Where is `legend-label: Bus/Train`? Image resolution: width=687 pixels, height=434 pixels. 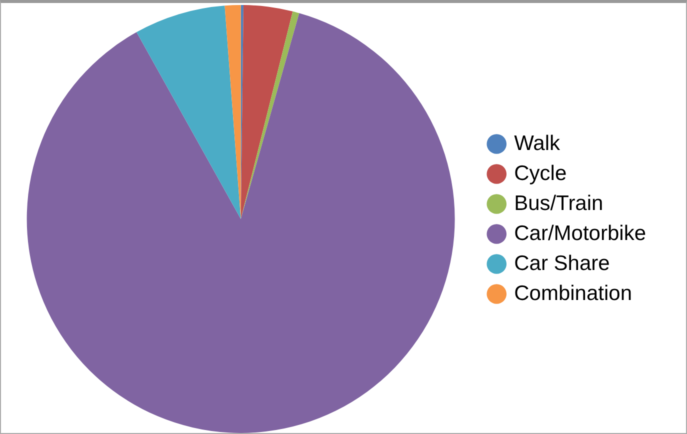
legend-label: Bus/Train is located at coordinates (559, 203).